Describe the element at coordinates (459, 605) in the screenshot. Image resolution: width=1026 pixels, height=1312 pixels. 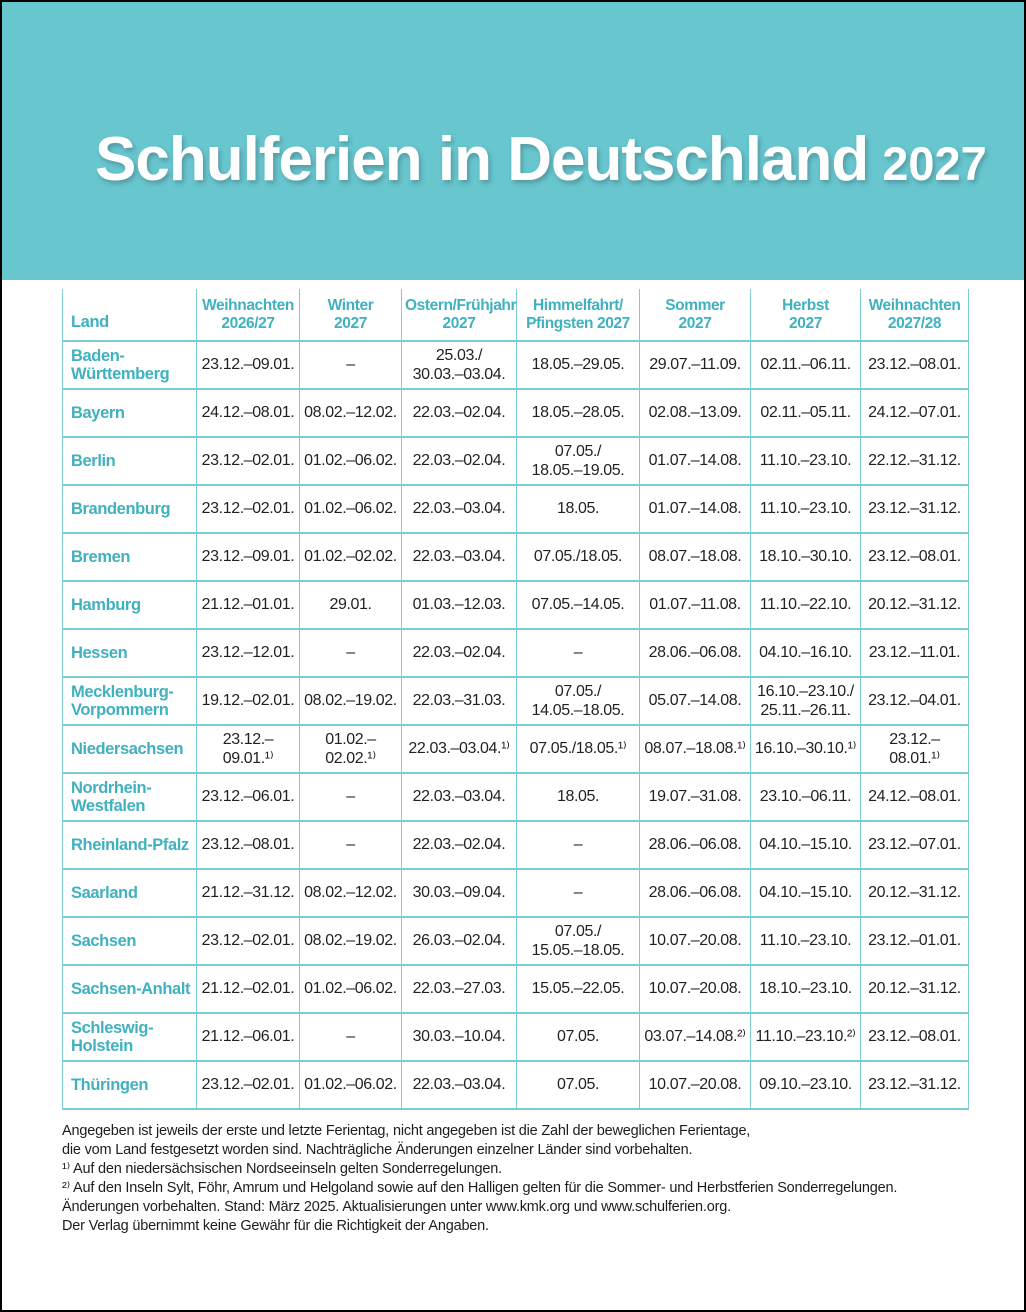
I see `holiday-date-cell: 01.03.–12.03.` at that location.